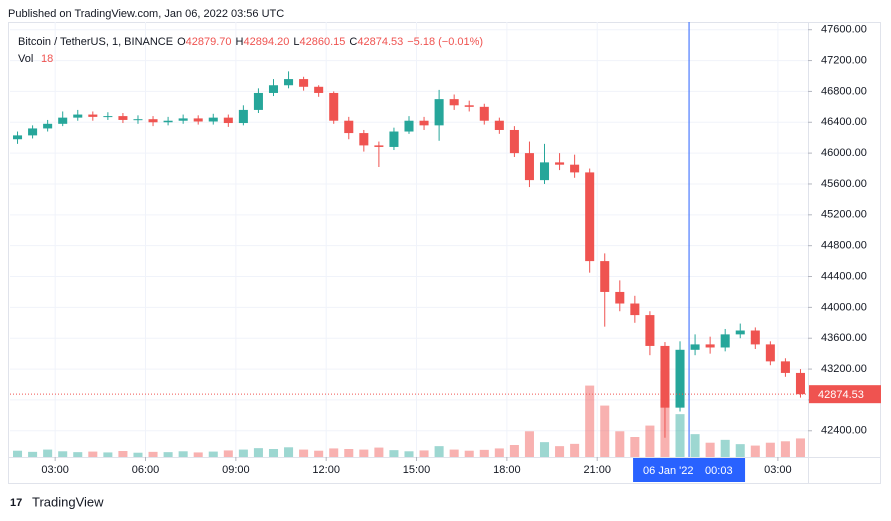 The width and height of the screenshot is (891, 521). What do you see at coordinates (240, 42) in the screenshot?
I see `ohlc-key: H` at bounding box center [240, 42].